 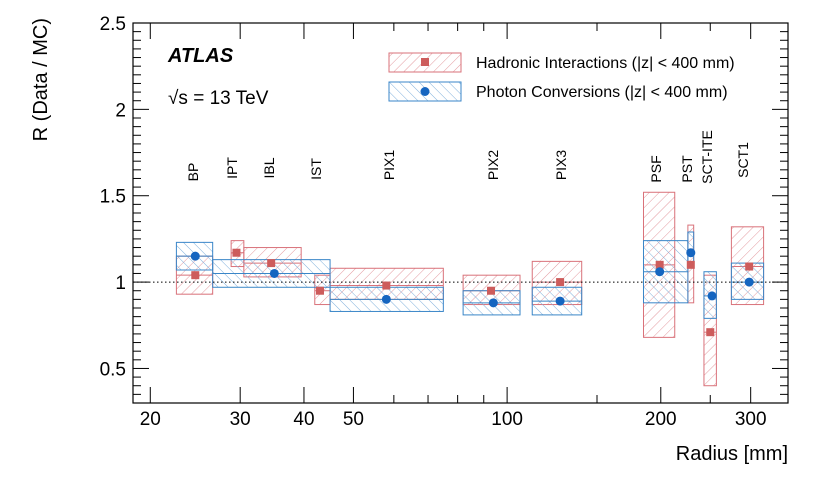 What do you see at coordinates (425, 62) in the screenshot?
I see `legend-marker-hadronic` at bounding box center [425, 62].